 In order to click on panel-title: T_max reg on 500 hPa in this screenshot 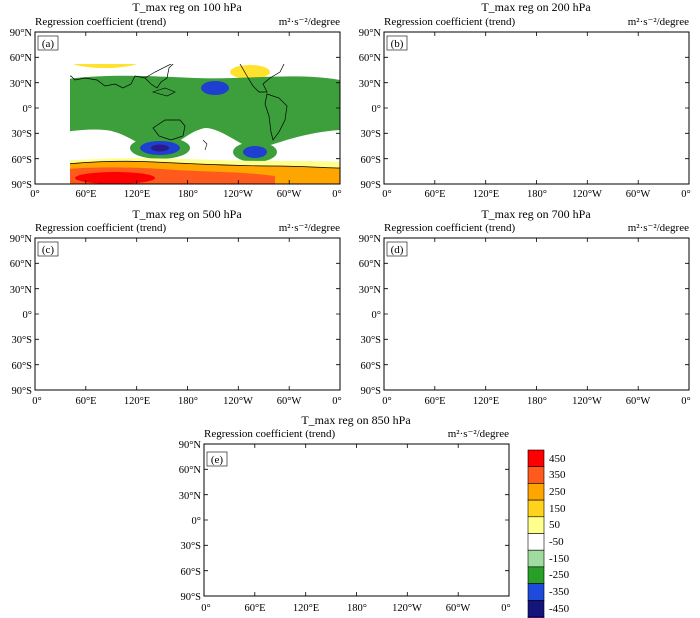, I will do `click(187, 214)`.